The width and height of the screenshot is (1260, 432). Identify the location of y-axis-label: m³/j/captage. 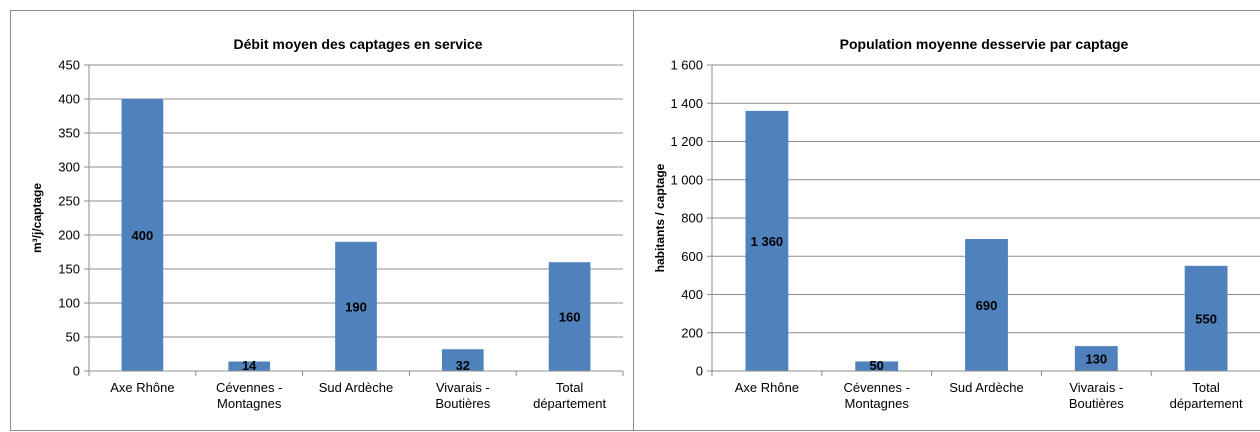
(37, 218).